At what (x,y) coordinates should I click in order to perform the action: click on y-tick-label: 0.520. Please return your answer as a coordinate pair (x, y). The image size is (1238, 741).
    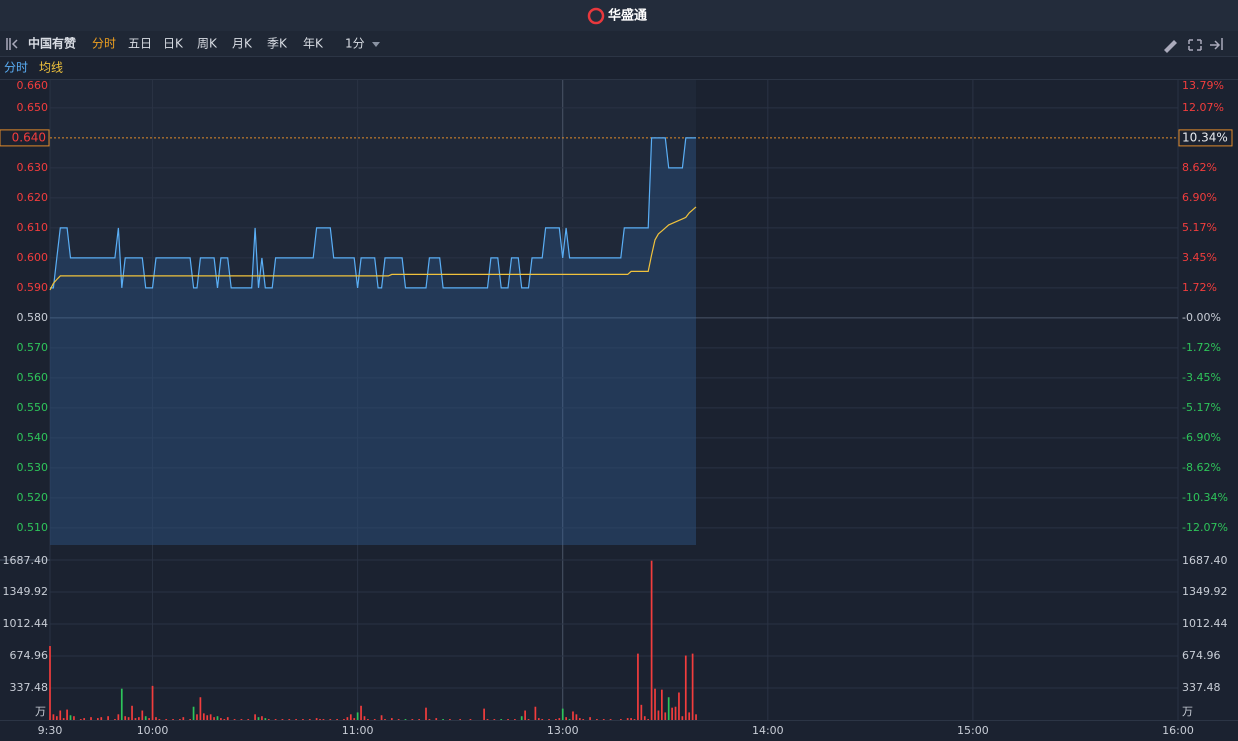
    Looking at the image, I should click on (33, 497).